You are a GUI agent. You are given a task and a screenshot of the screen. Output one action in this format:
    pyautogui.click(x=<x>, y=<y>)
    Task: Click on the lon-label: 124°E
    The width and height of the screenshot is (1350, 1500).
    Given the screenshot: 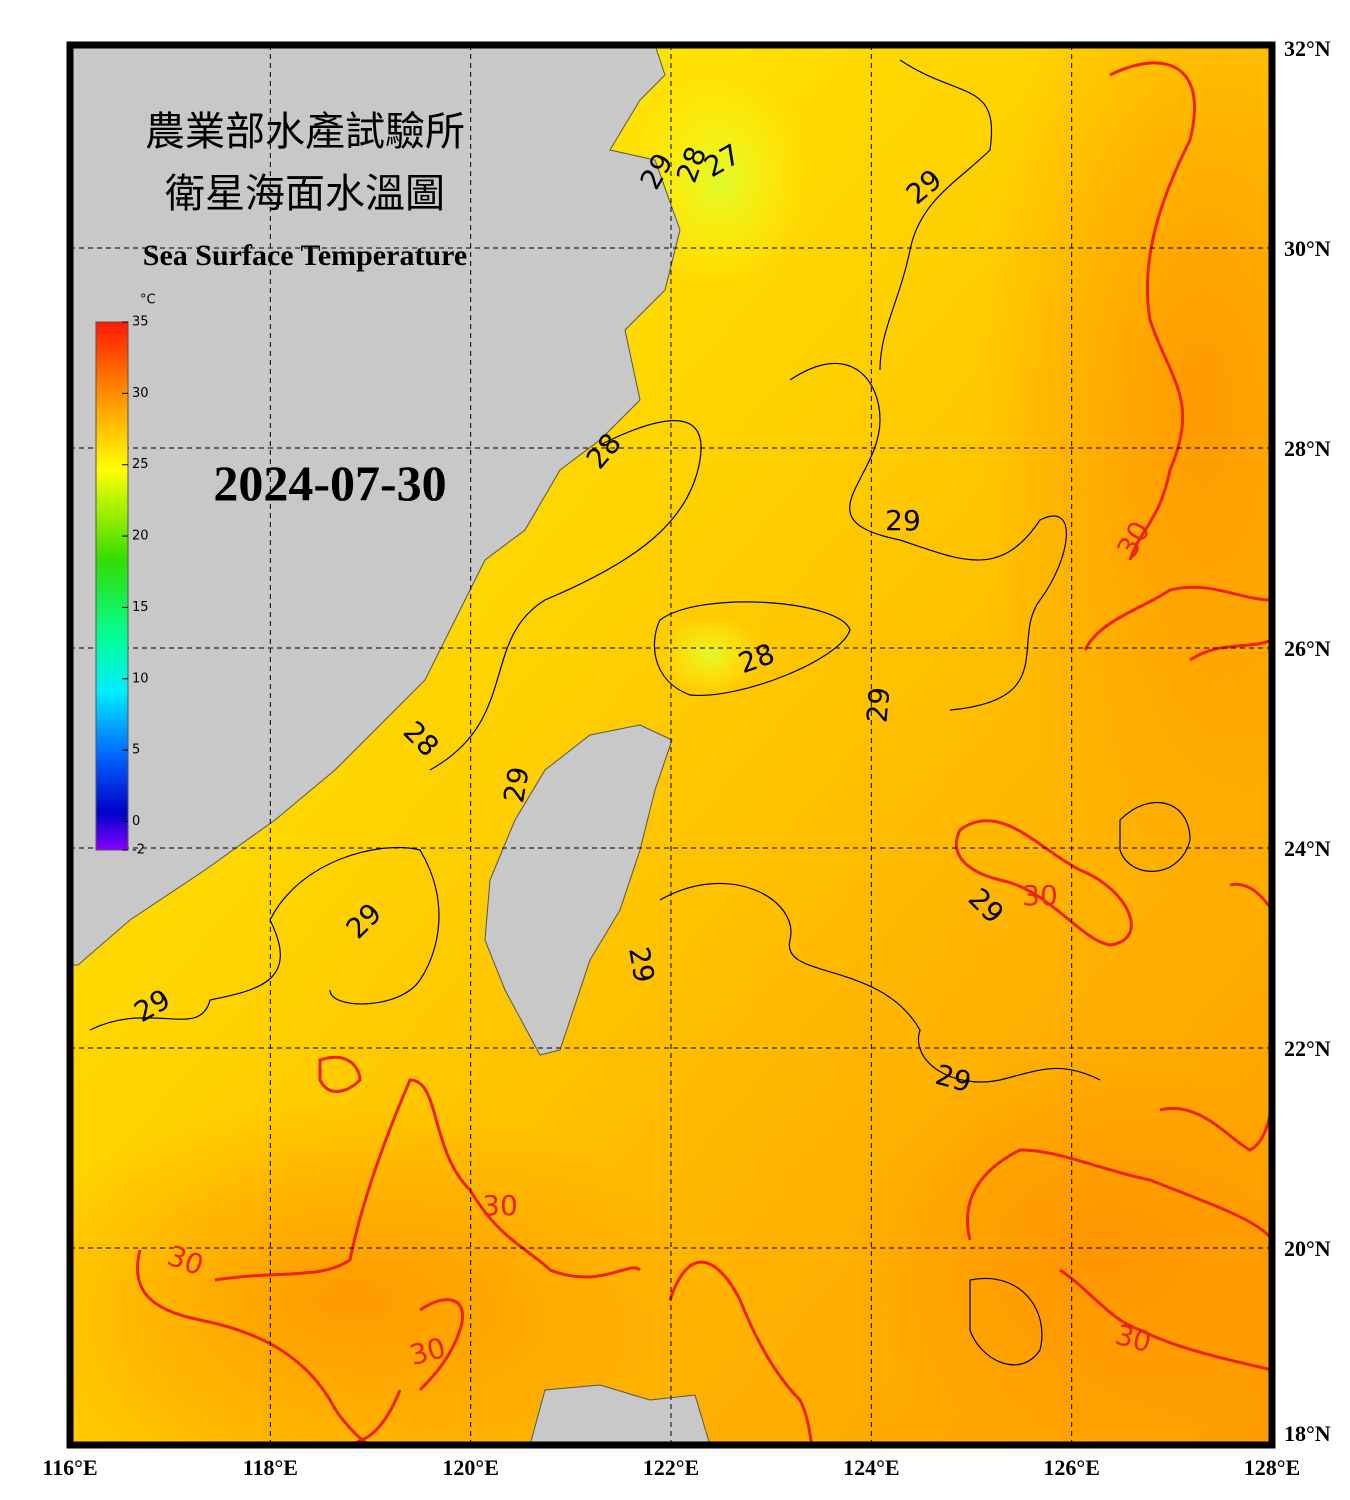 What is the action you would take?
    pyautogui.click(x=871, y=1467)
    